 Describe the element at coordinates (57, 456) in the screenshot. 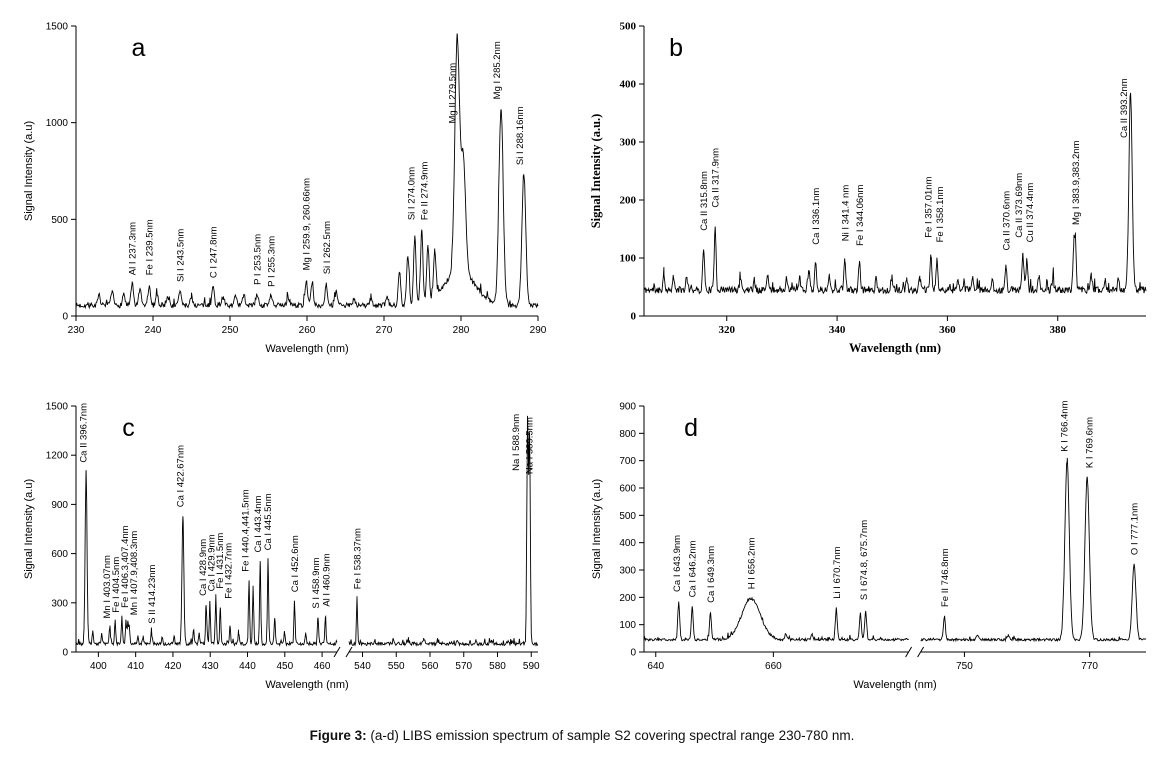

I see `y-tick-label: 1200` at that location.